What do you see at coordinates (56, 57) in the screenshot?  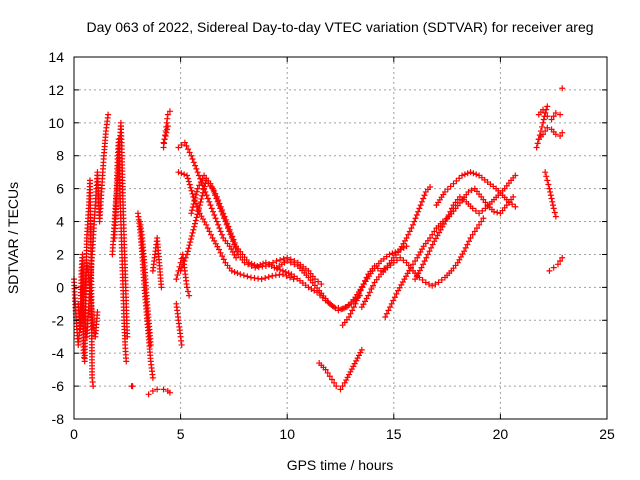 I see `y-tick-label: 14` at bounding box center [56, 57].